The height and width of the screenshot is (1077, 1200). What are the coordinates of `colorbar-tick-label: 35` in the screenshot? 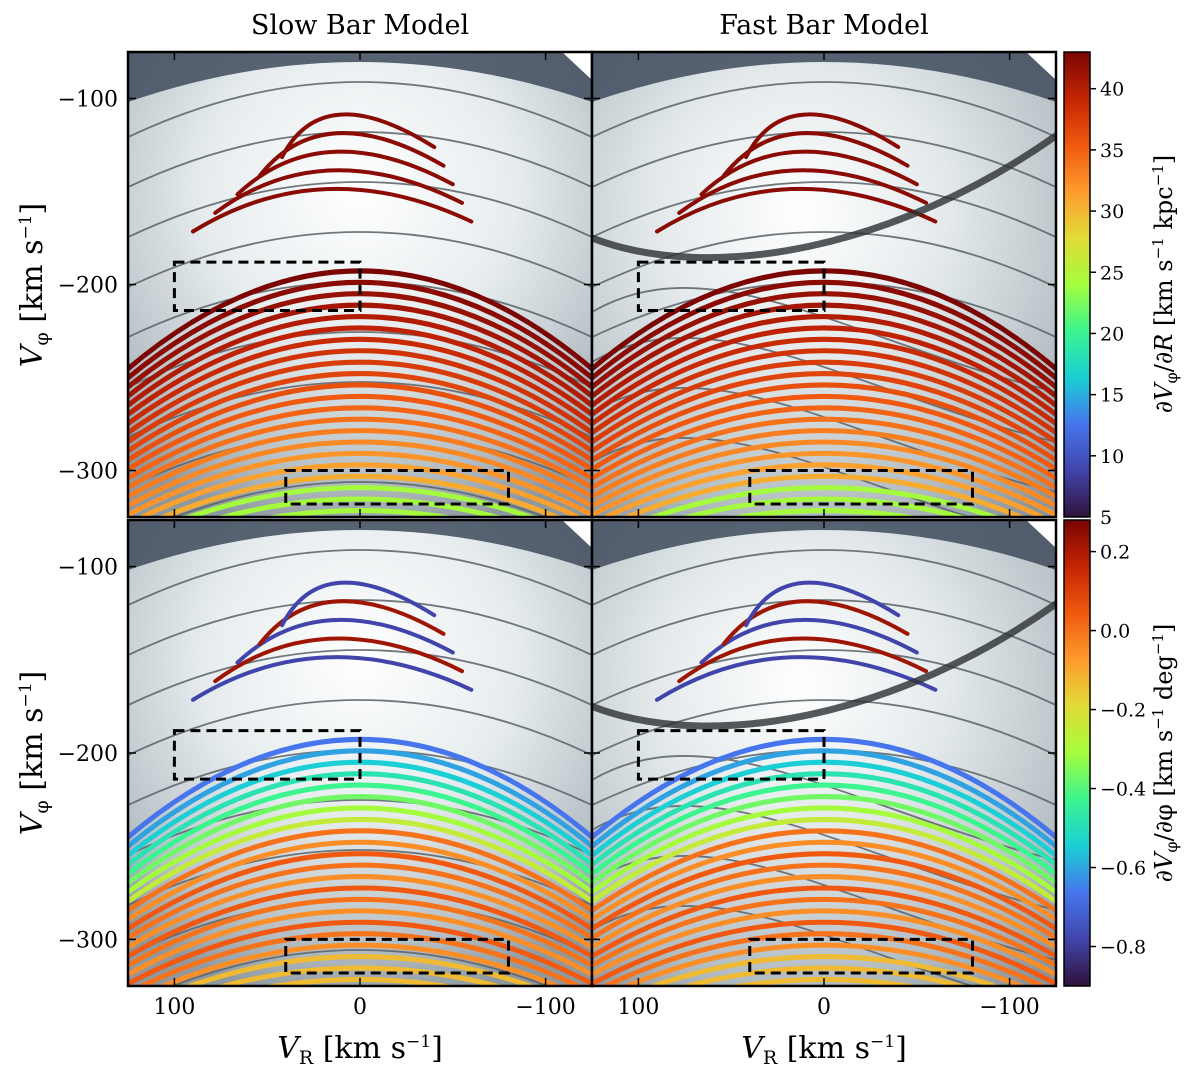 It's located at (1112, 151).